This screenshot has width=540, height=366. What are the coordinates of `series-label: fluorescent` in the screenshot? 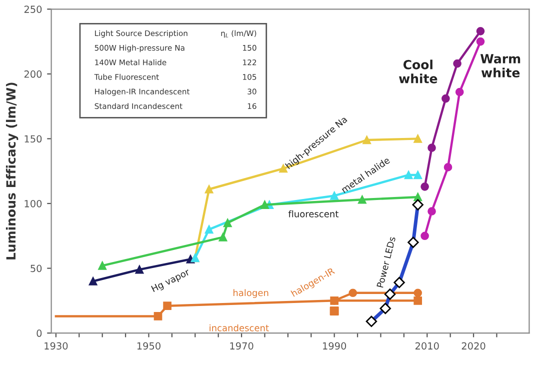 It's located at (313, 214).